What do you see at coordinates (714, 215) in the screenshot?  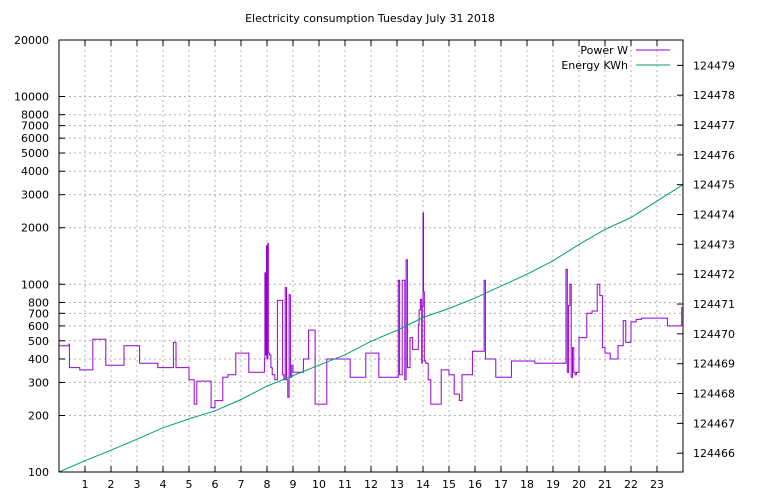 I see `y2-tick-label: 124474` at bounding box center [714, 215].